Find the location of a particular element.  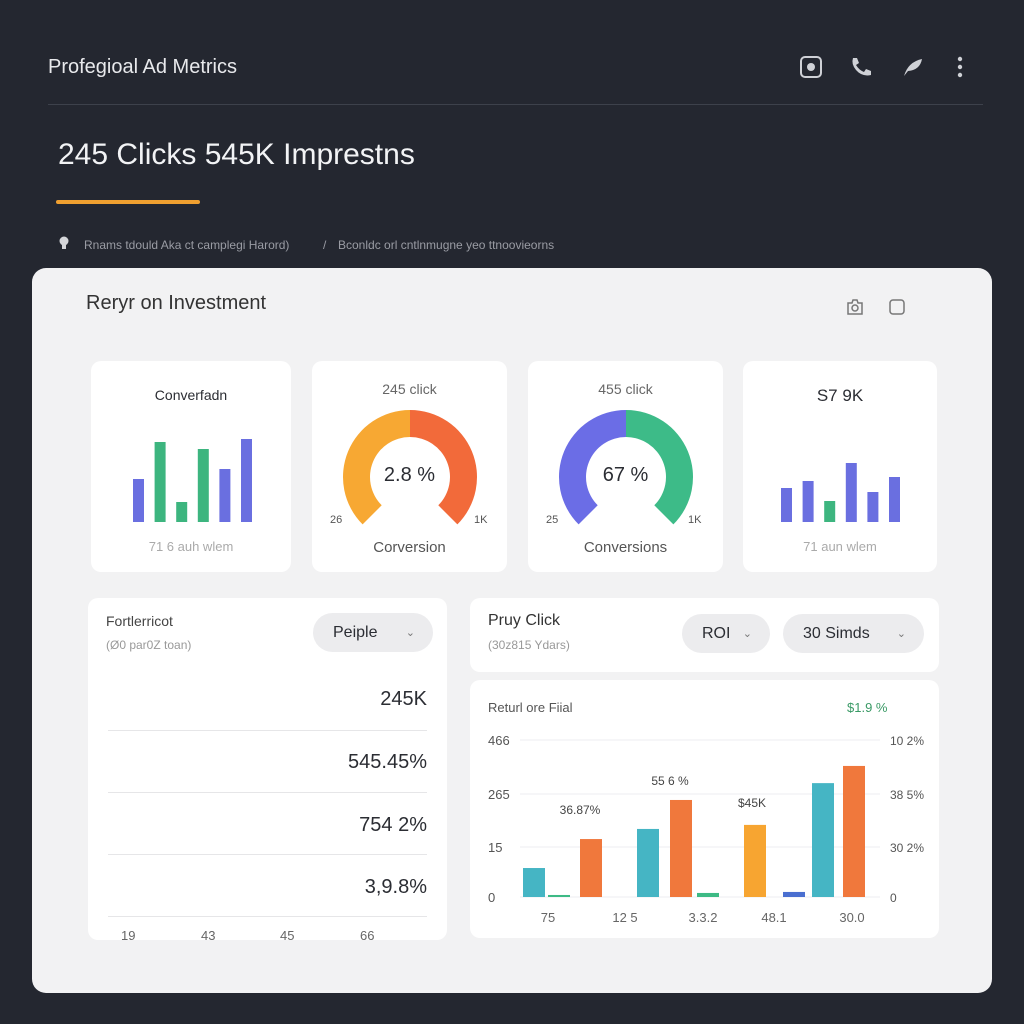

breadcrumb-first: Rnams tdould Aka ct camplegi Harord) is located at coordinates (187, 245).